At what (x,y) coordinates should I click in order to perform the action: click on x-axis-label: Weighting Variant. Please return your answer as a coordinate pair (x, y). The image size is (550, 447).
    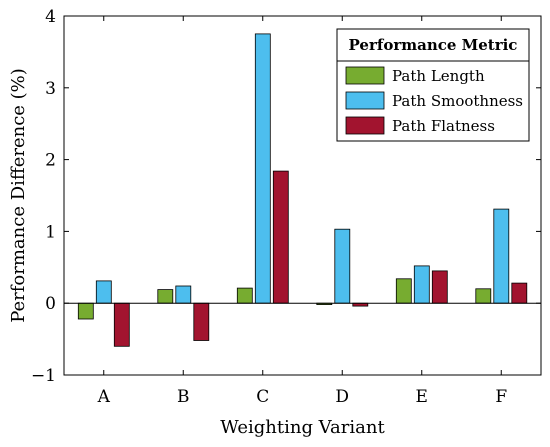
    Looking at the image, I should click on (302, 427).